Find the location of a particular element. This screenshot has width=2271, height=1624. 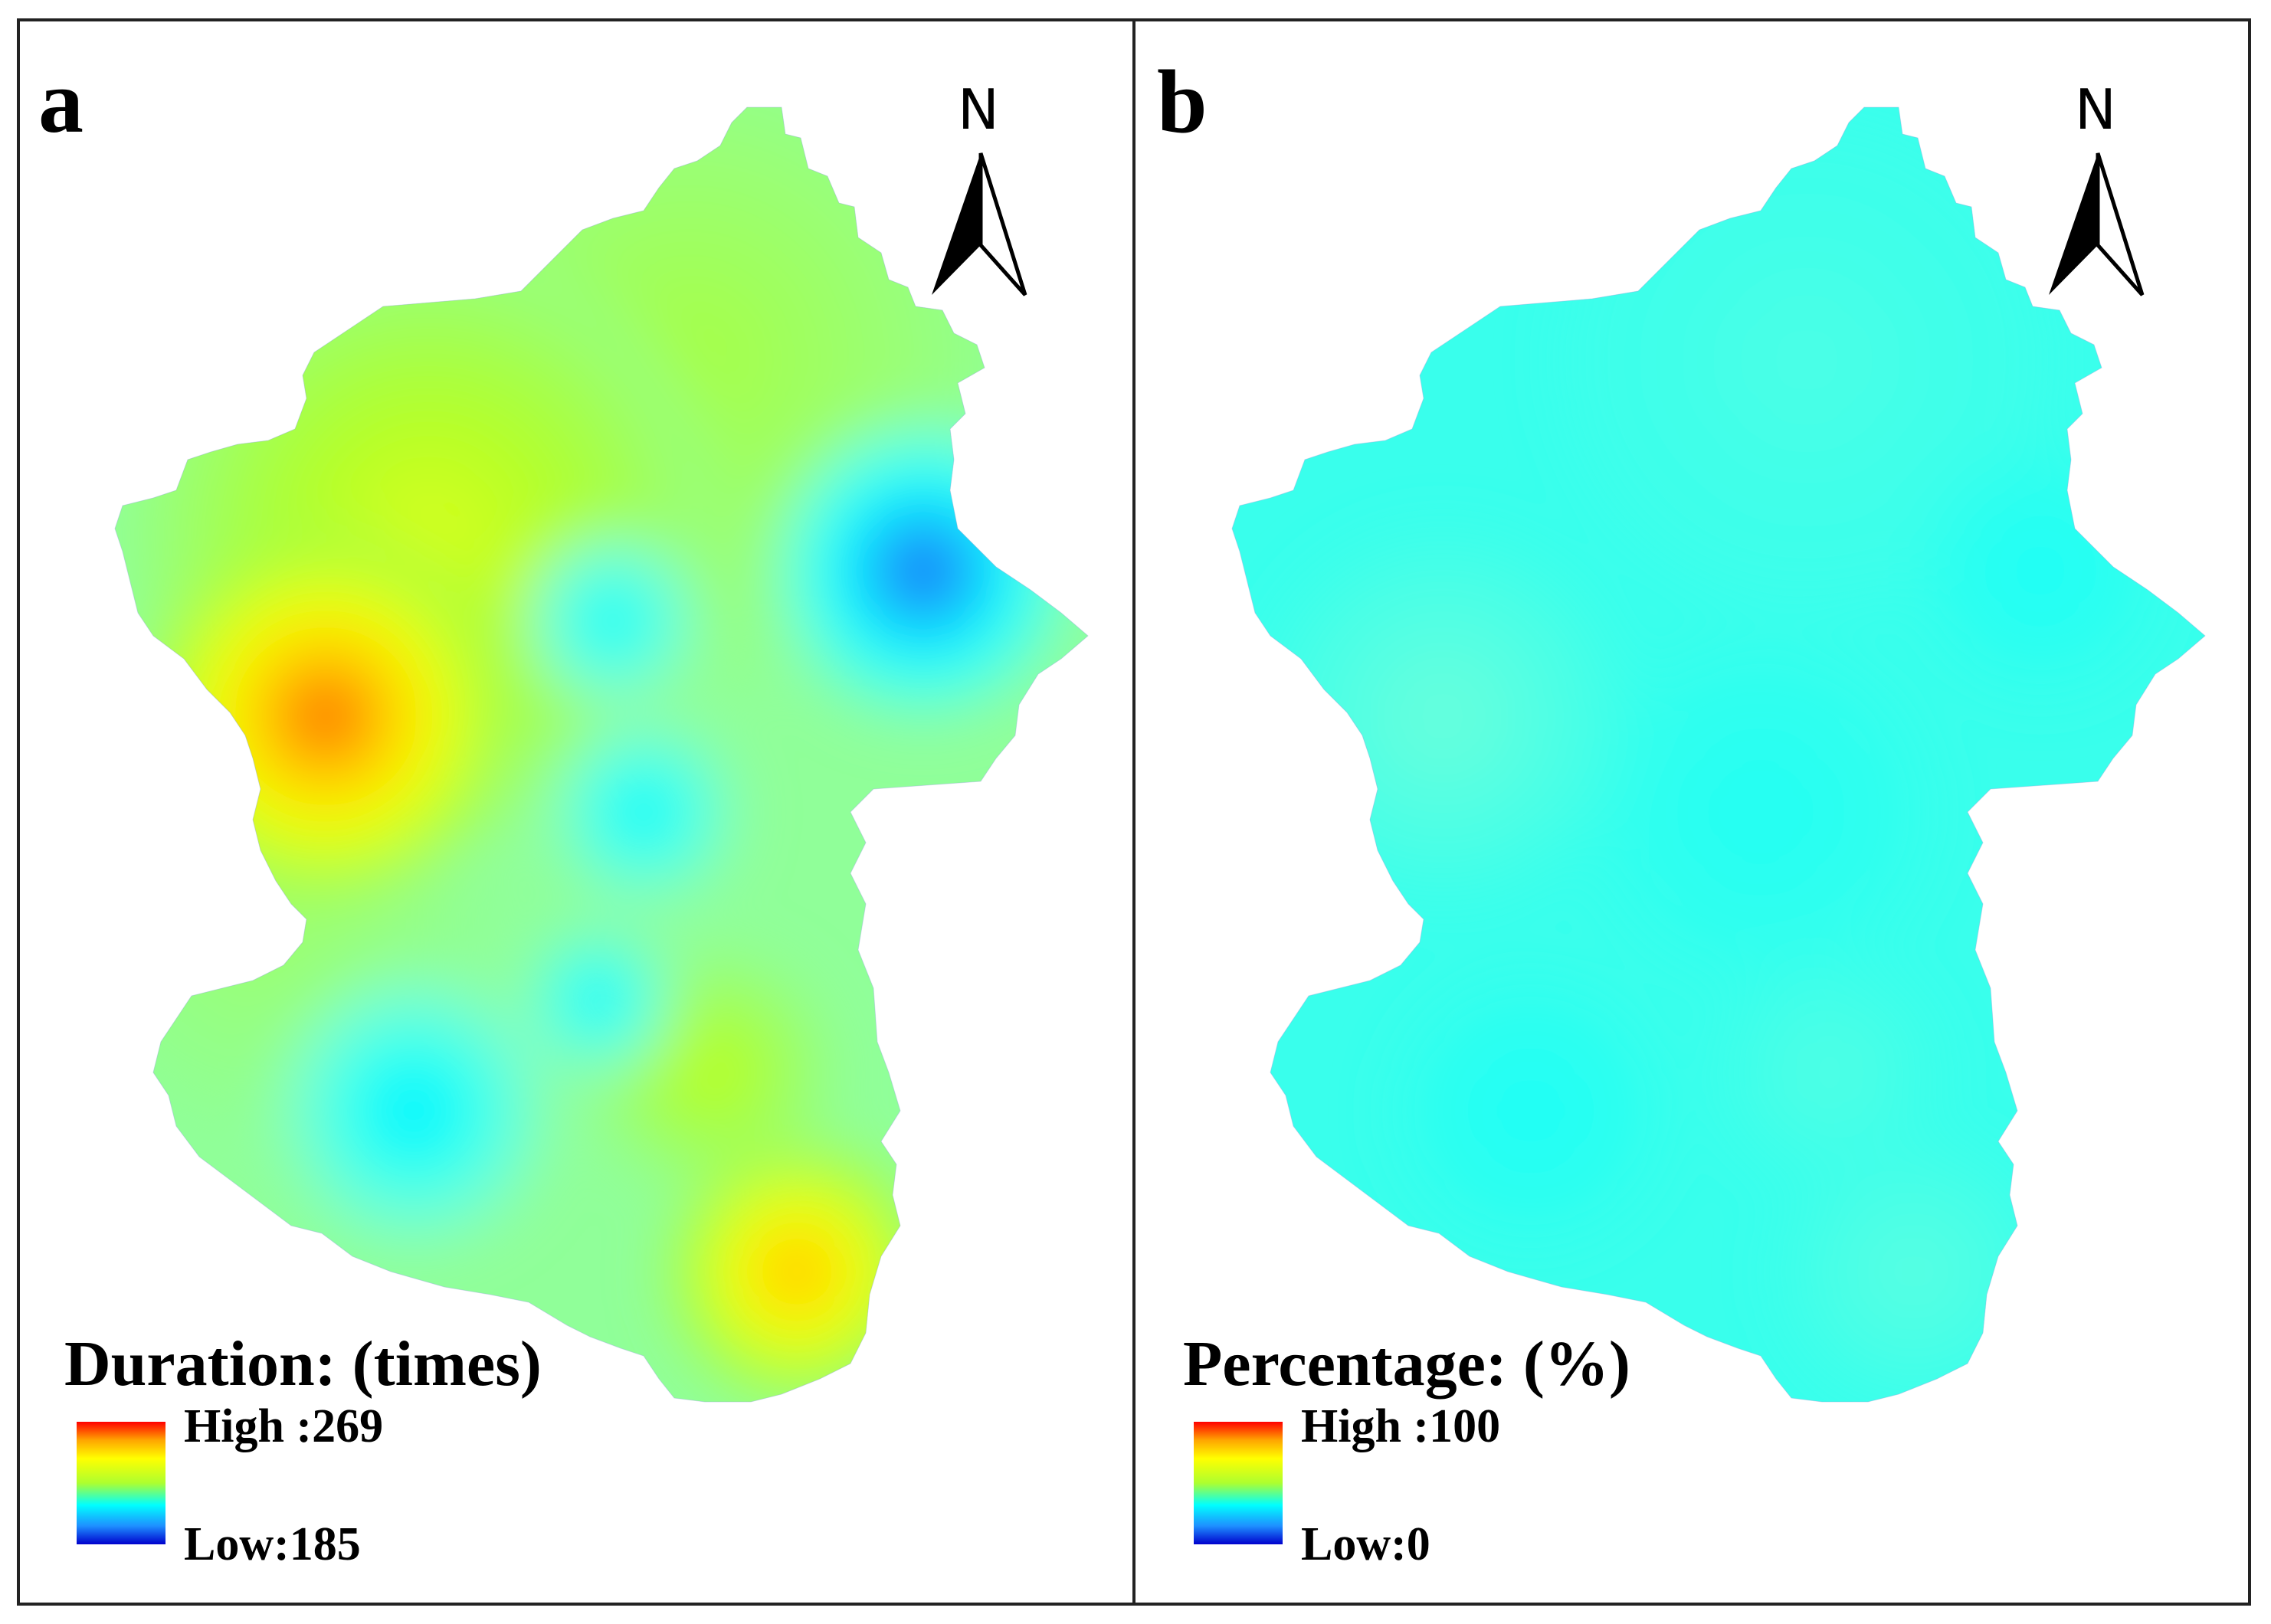

legend-title-b: Percentage: (%) is located at coordinates (1406, 1364).